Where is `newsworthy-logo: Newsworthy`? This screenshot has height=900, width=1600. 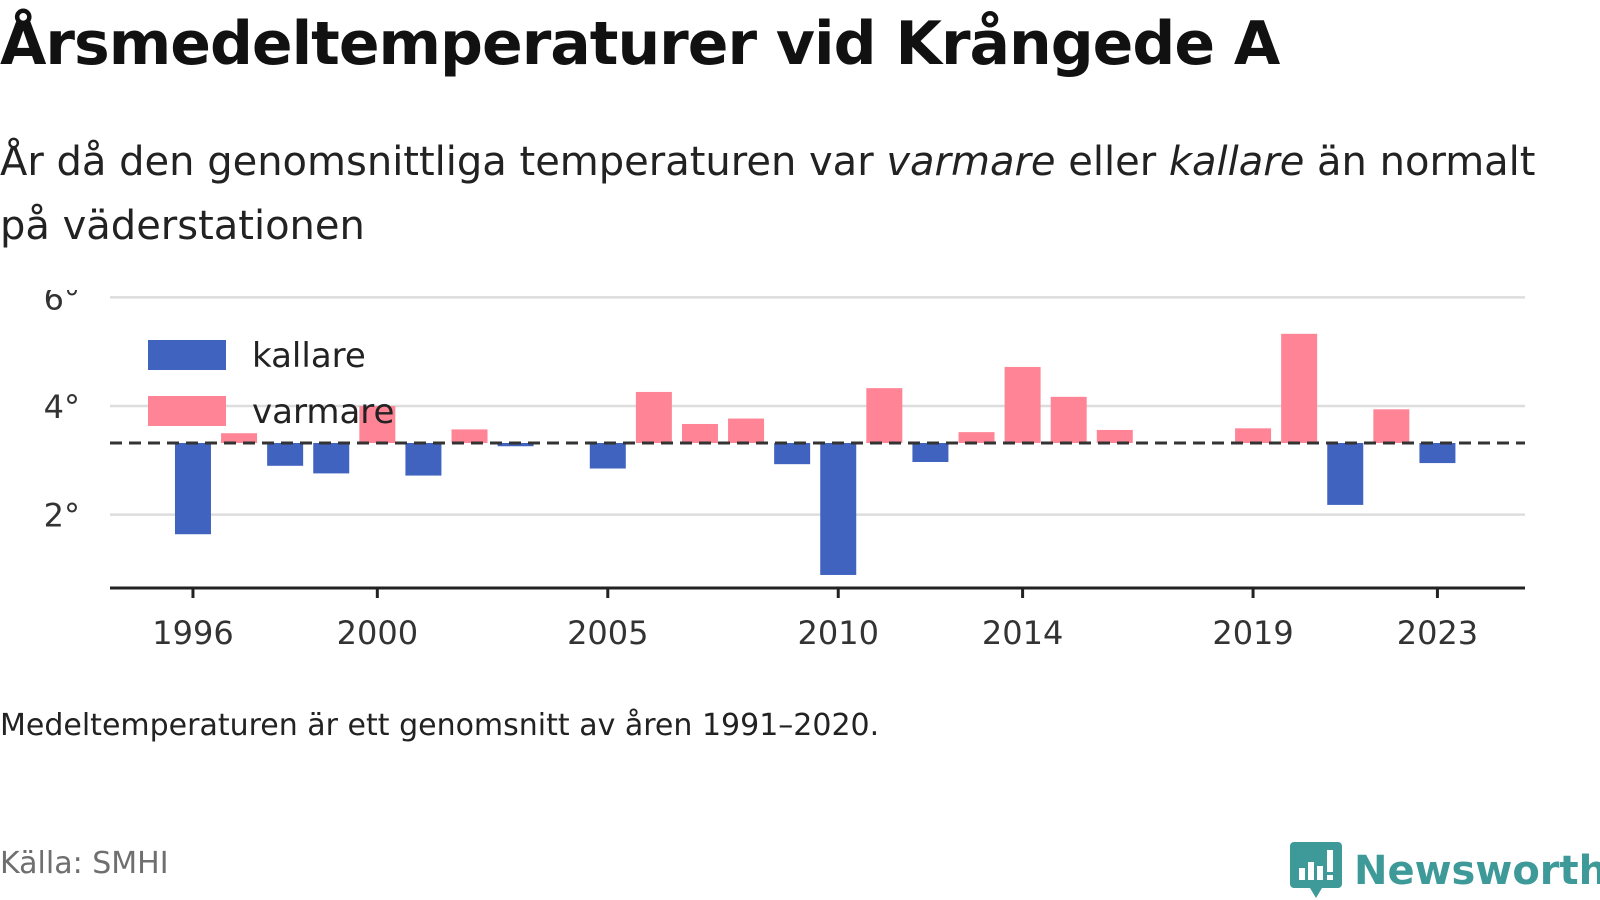
newsworthy-logo: Newsworthy is located at coordinates (1445, 871).